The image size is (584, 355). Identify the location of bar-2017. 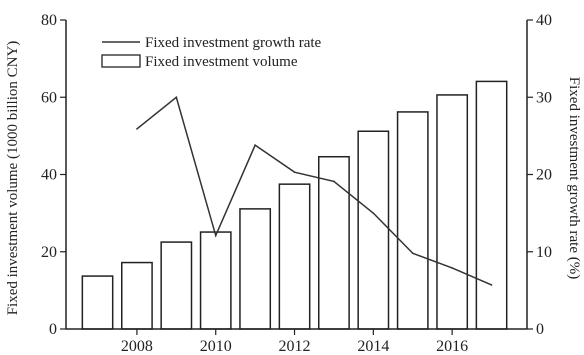
(491, 205).